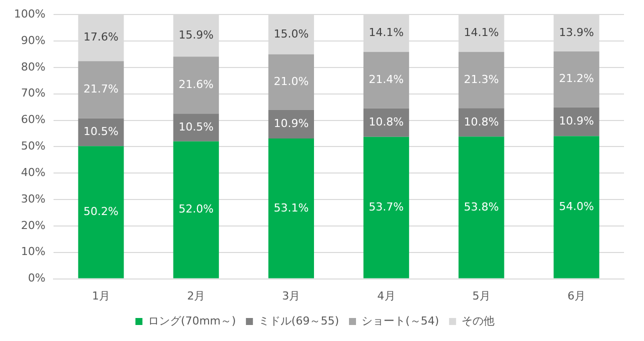 The height and width of the screenshot is (341, 644). I want to click on y-tick-label: 70%, so click(33, 93).